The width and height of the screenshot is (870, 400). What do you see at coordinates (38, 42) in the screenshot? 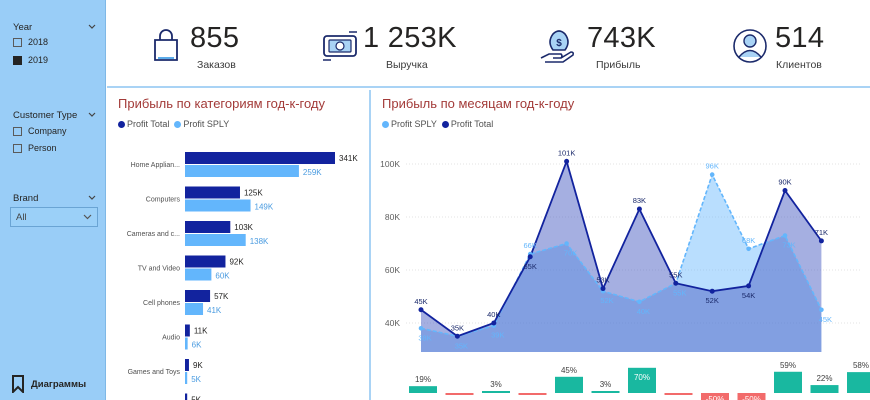
I see `year-option-label: 2018` at bounding box center [38, 42].